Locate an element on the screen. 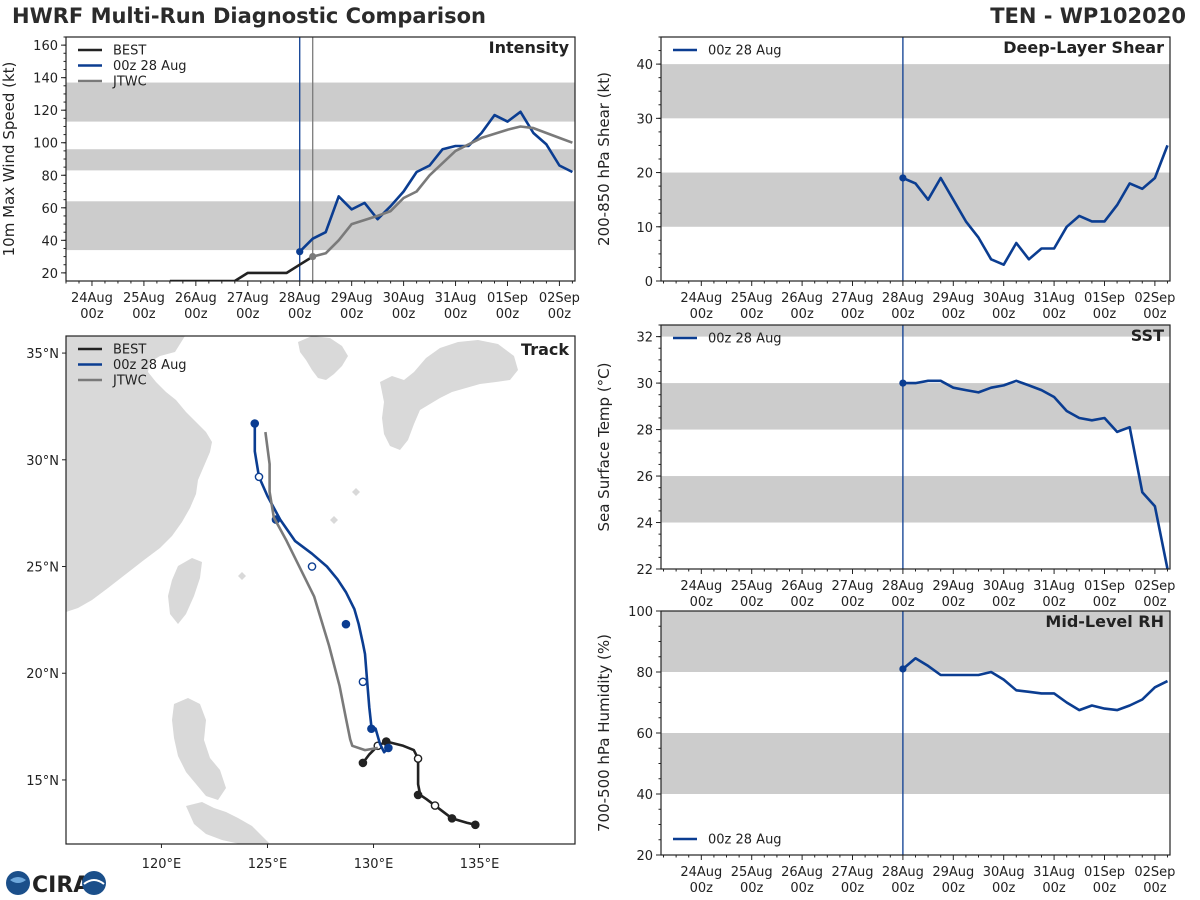 Image resolution: width=1200 pixels, height=900 pixels. track-line-jtwc is located at coordinates (321, 591).